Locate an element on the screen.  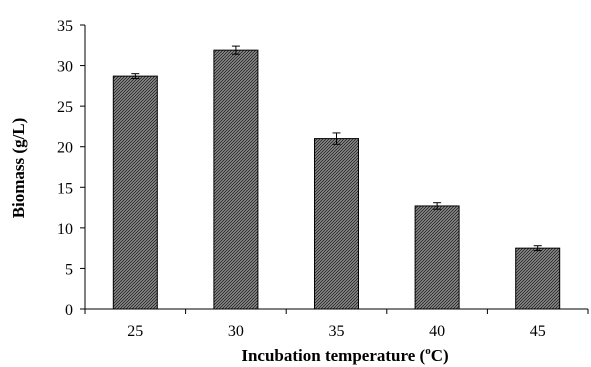
y-tick-label: 10 is located at coordinates (65, 229).